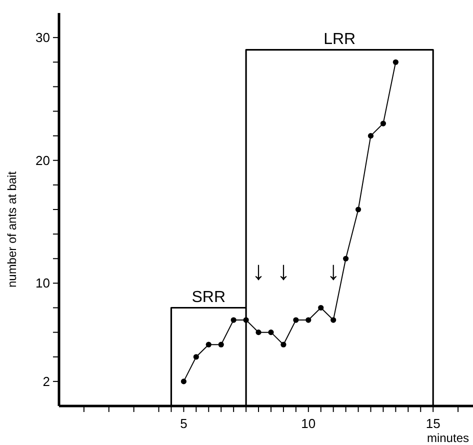 Image resolution: width=473 pixels, height=445 pixels. What do you see at coordinates (433, 423) in the screenshot?
I see `x-tick-label: 15` at bounding box center [433, 423].